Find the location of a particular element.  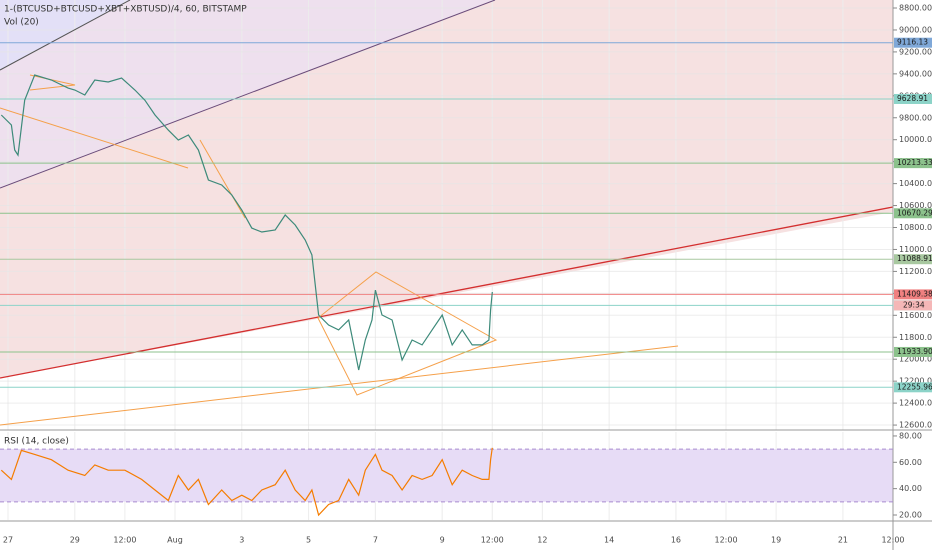

y-tick-label: 9000.00 is located at coordinates (915, 29).